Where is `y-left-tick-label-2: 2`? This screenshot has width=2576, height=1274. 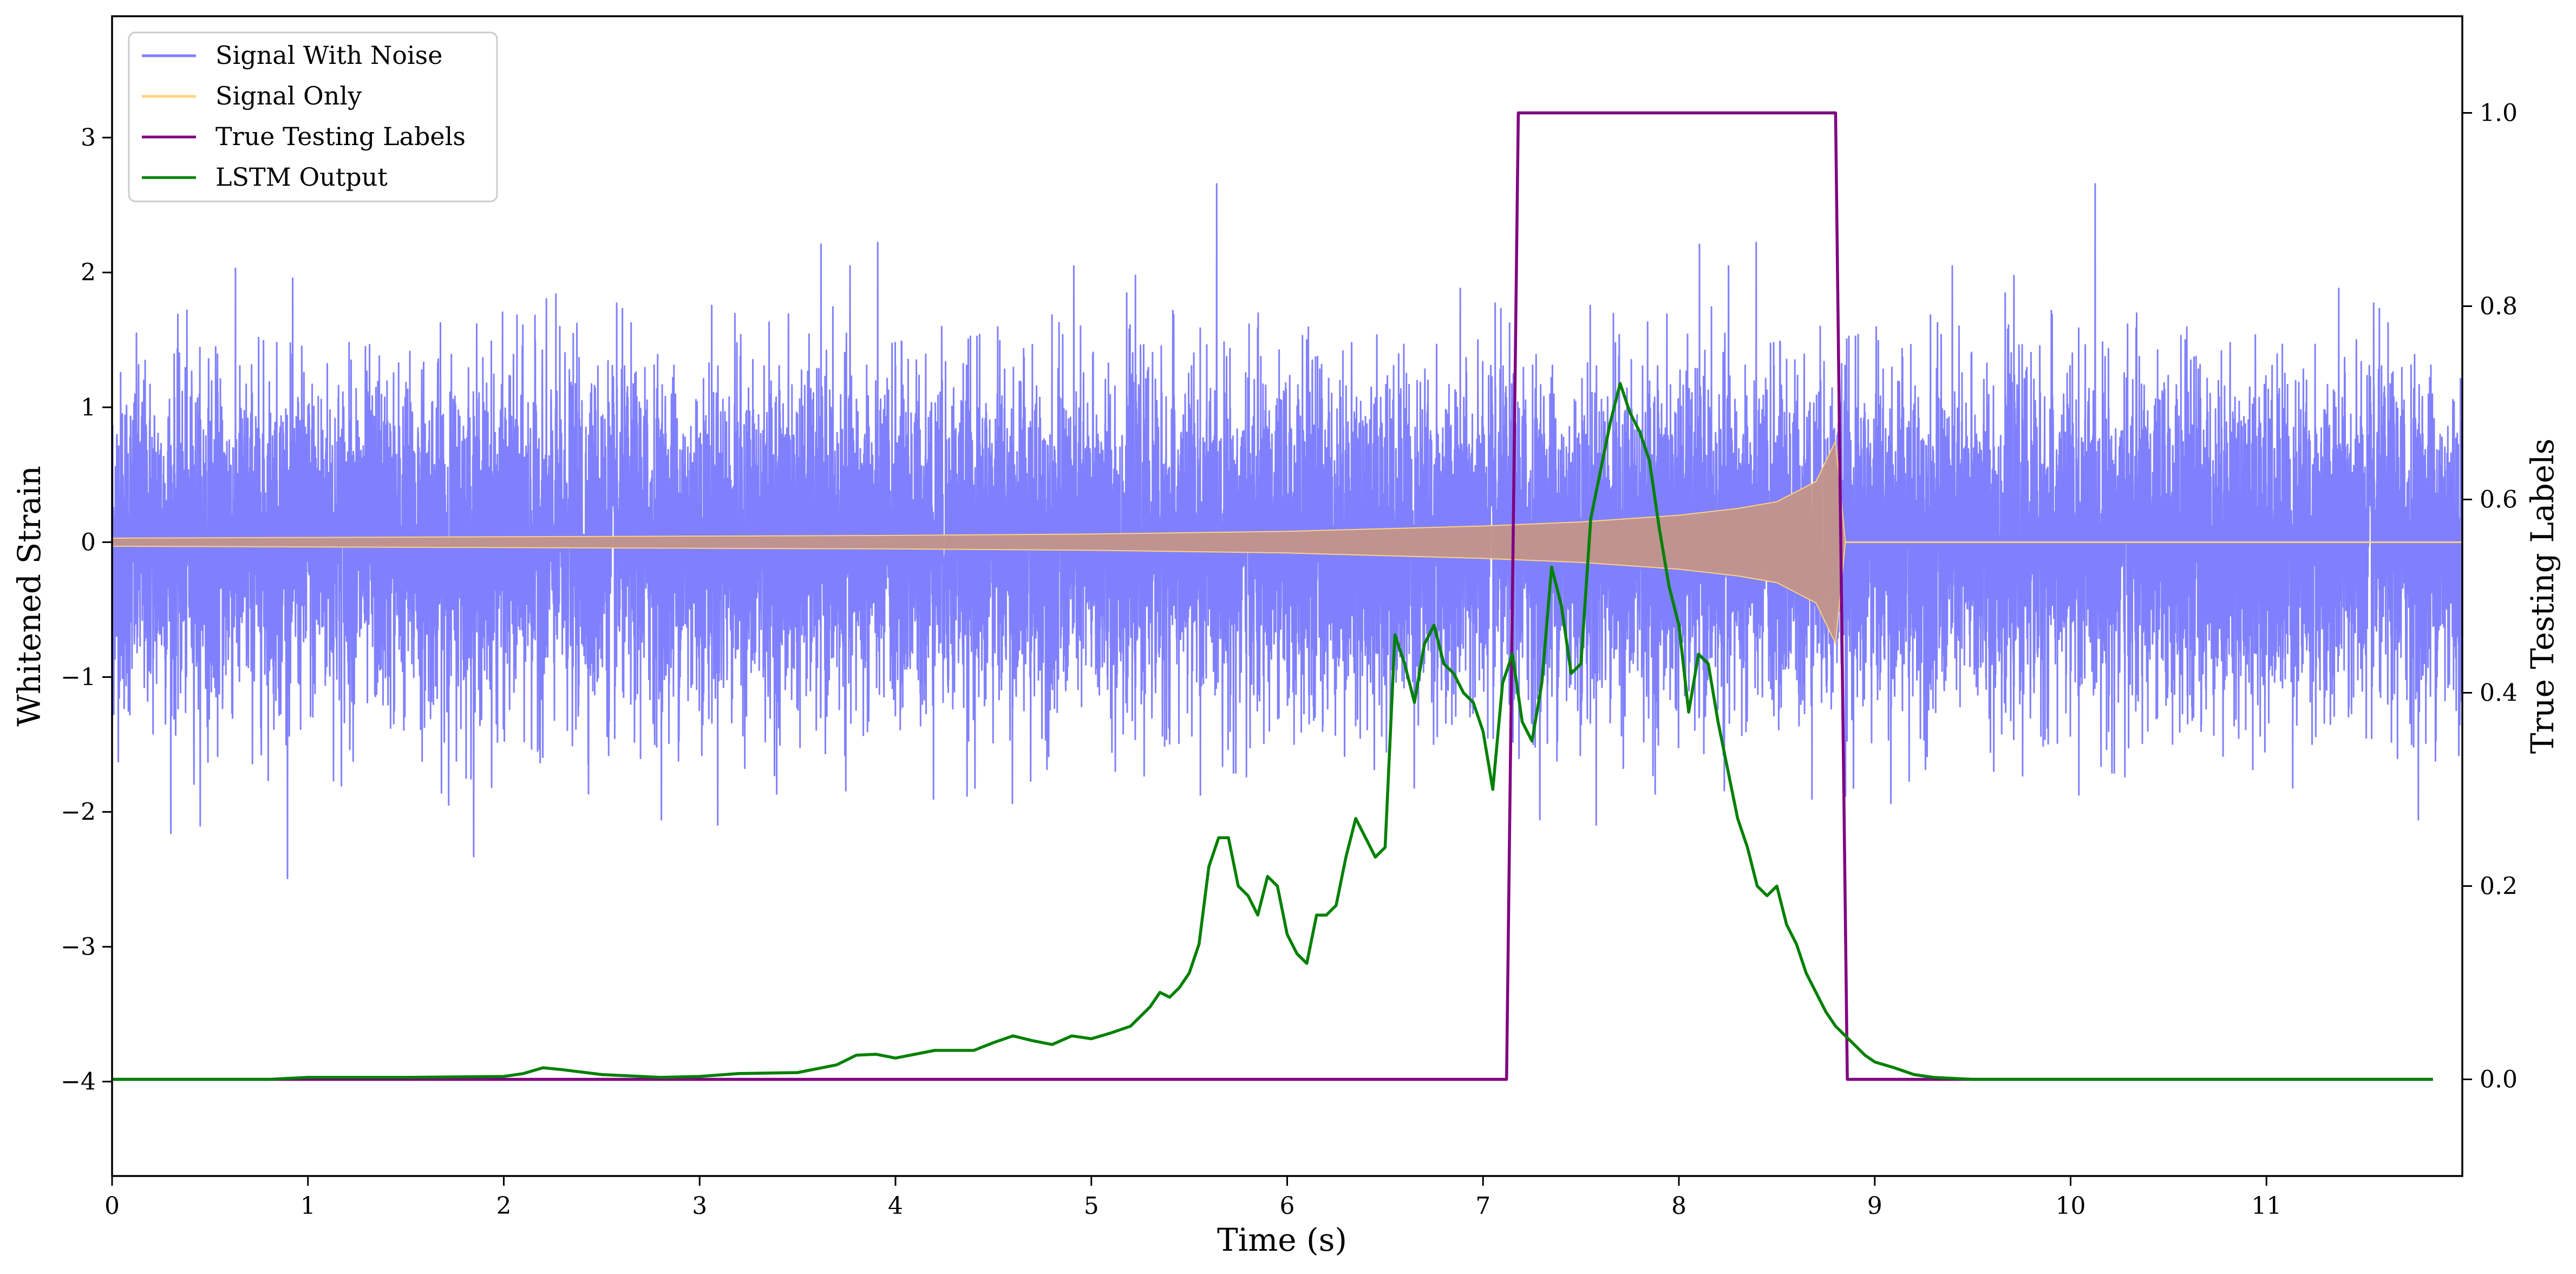
y-left-tick-label-2: 2 is located at coordinates (88, 272).